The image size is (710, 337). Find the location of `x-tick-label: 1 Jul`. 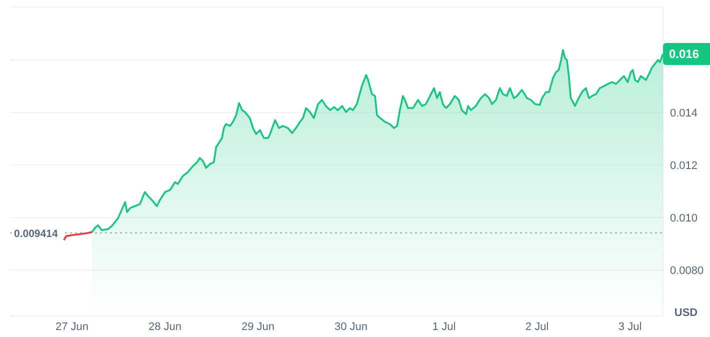

x-tick-label: 1 Jul is located at coordinates (444, 327).